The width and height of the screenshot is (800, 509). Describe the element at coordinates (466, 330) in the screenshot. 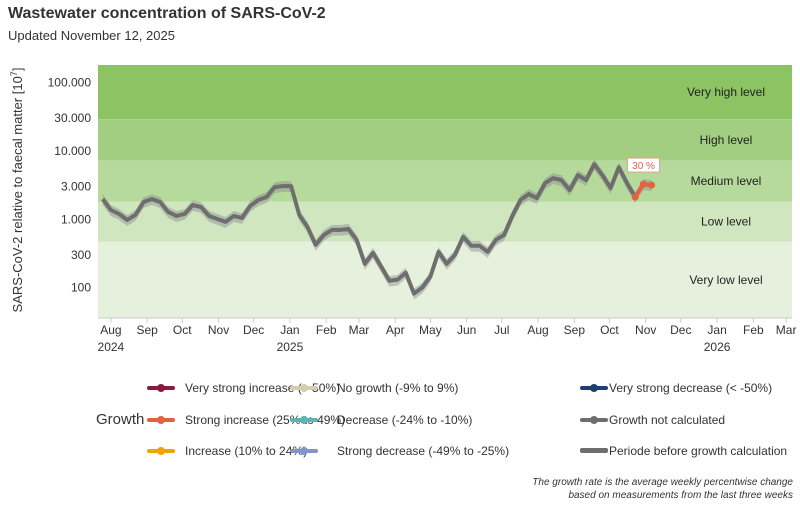

I see `x-tick-label: Jun` at that location.